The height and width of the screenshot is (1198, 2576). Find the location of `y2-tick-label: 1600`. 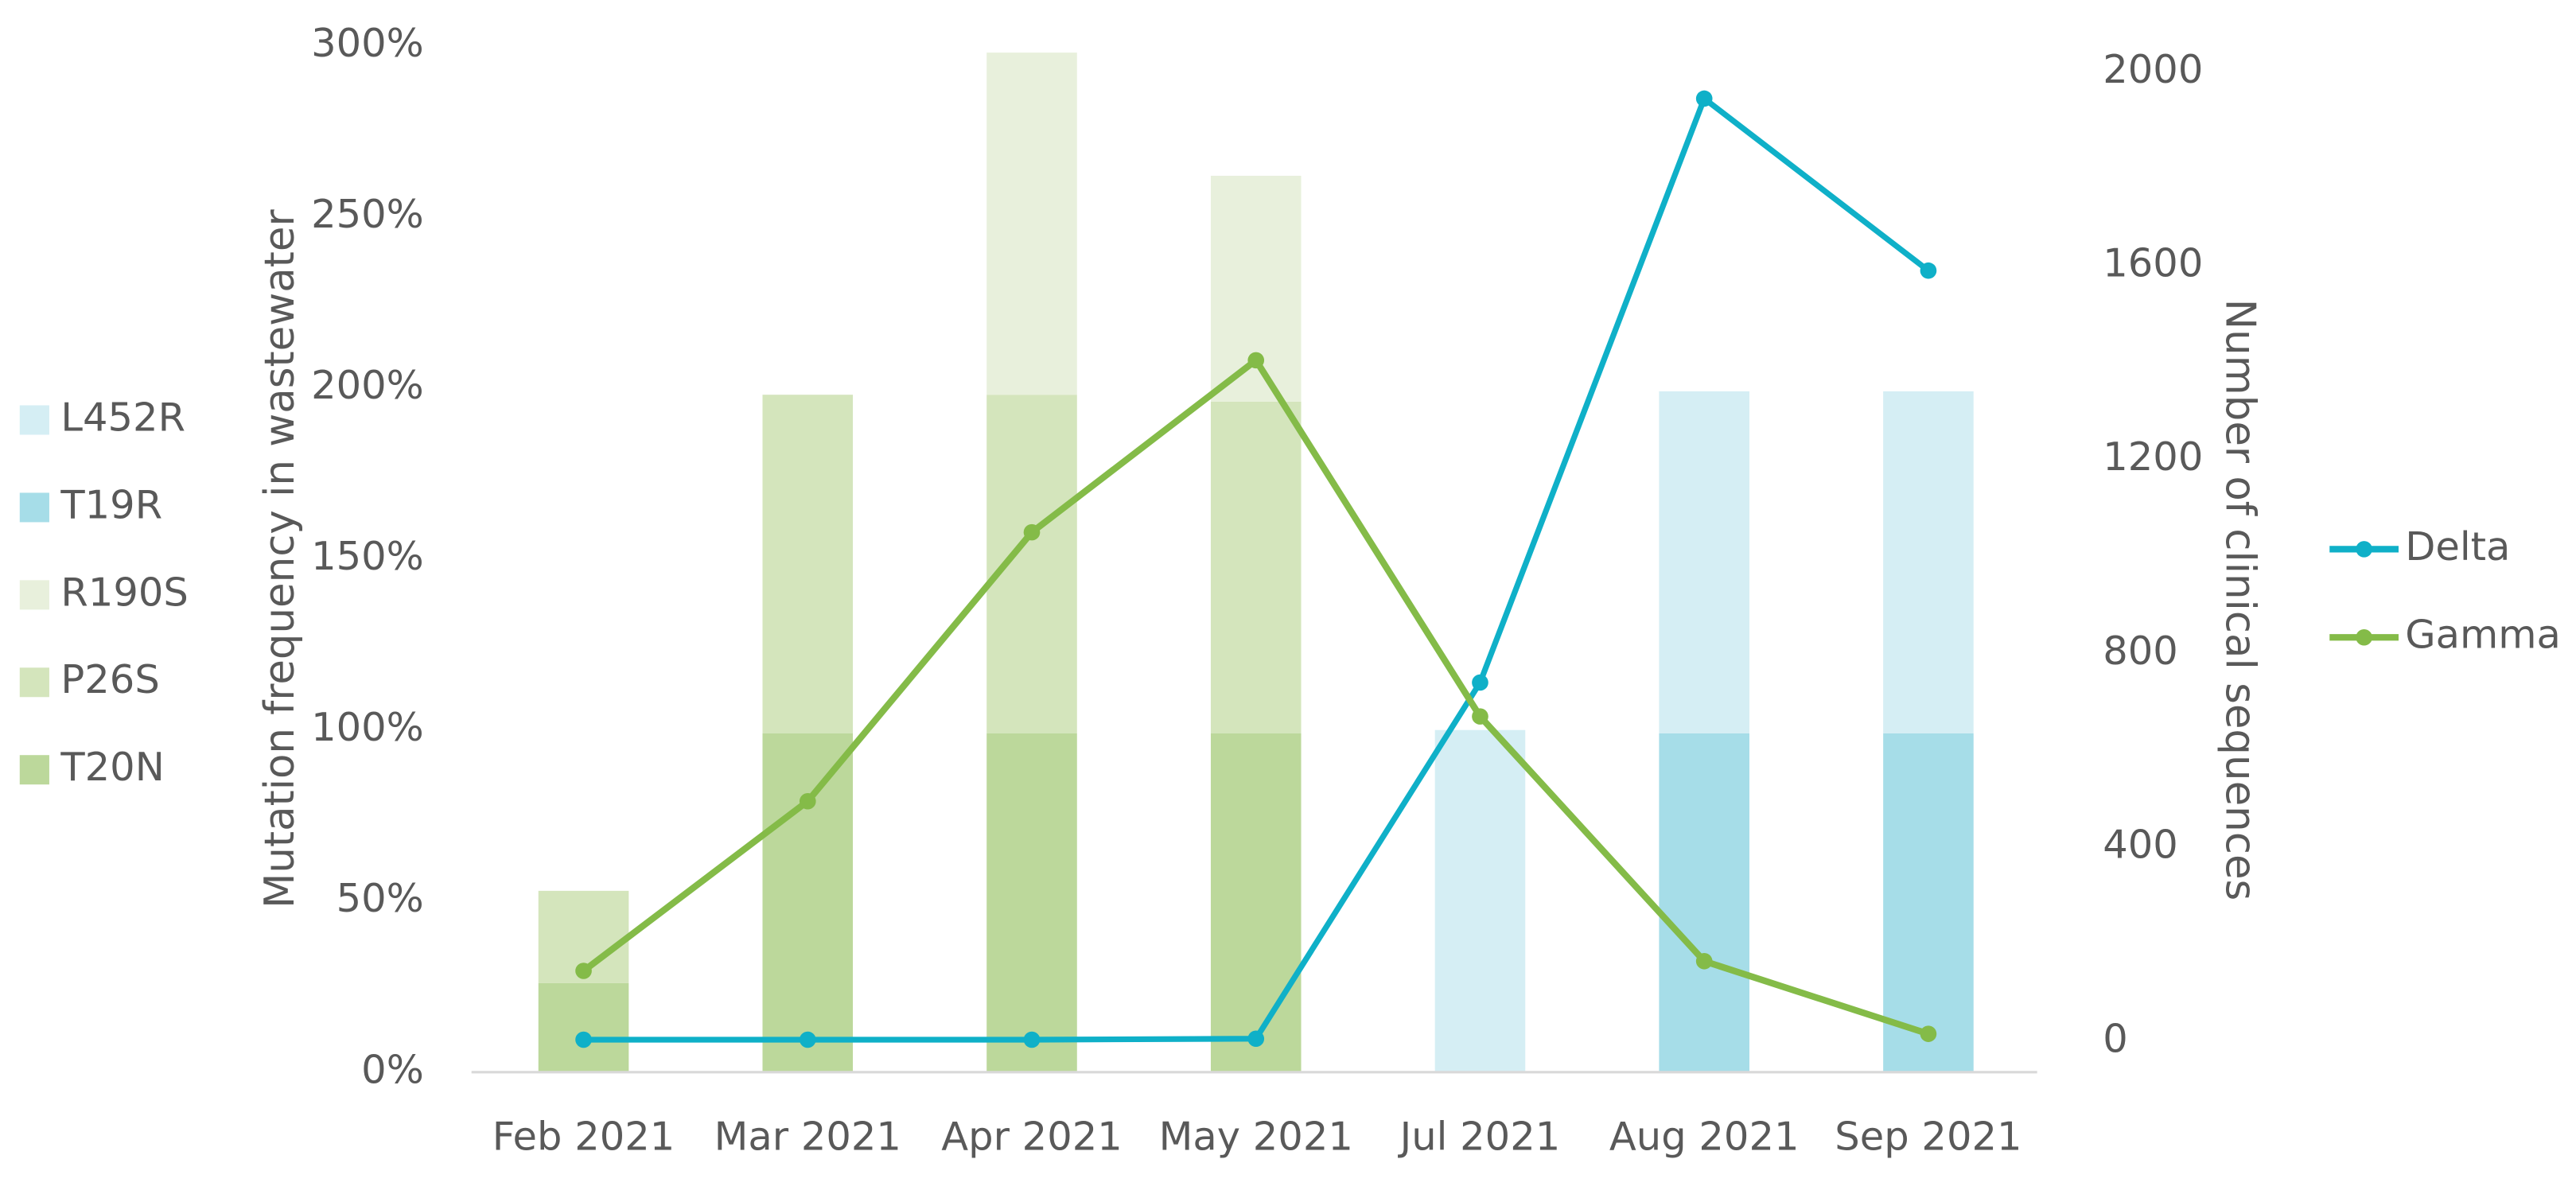

y2-tick-label: 1600 is located at coordinates (2153, 263).